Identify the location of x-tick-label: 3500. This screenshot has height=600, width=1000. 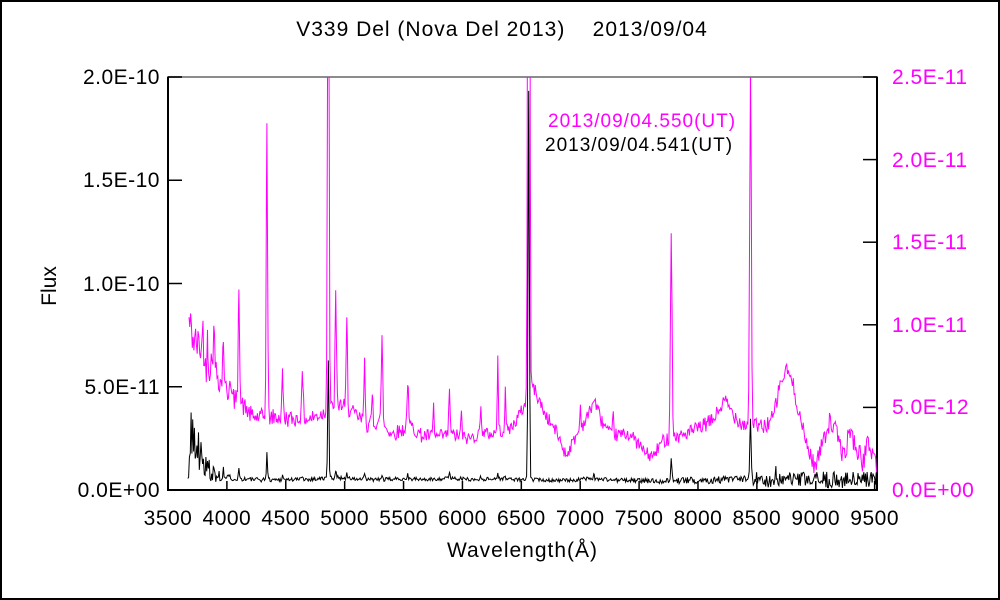
(168, 518).